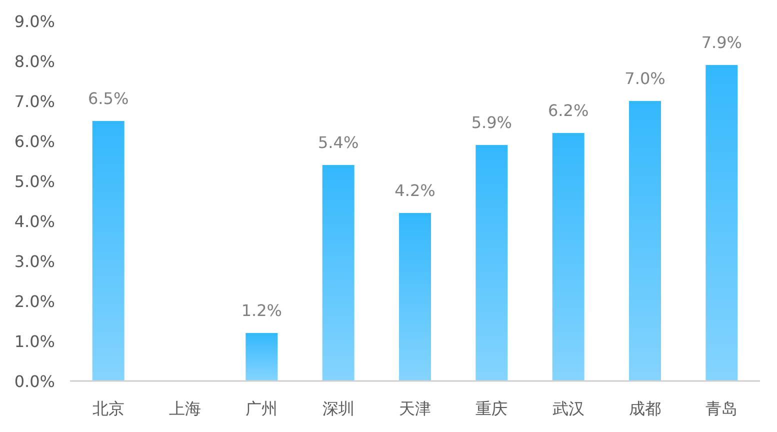 The image size is (777, 432). What do you see at coordinates (262, 408) in the screenshot?
I see `x-tick-label: 广州` at bounding box center [262, 408].